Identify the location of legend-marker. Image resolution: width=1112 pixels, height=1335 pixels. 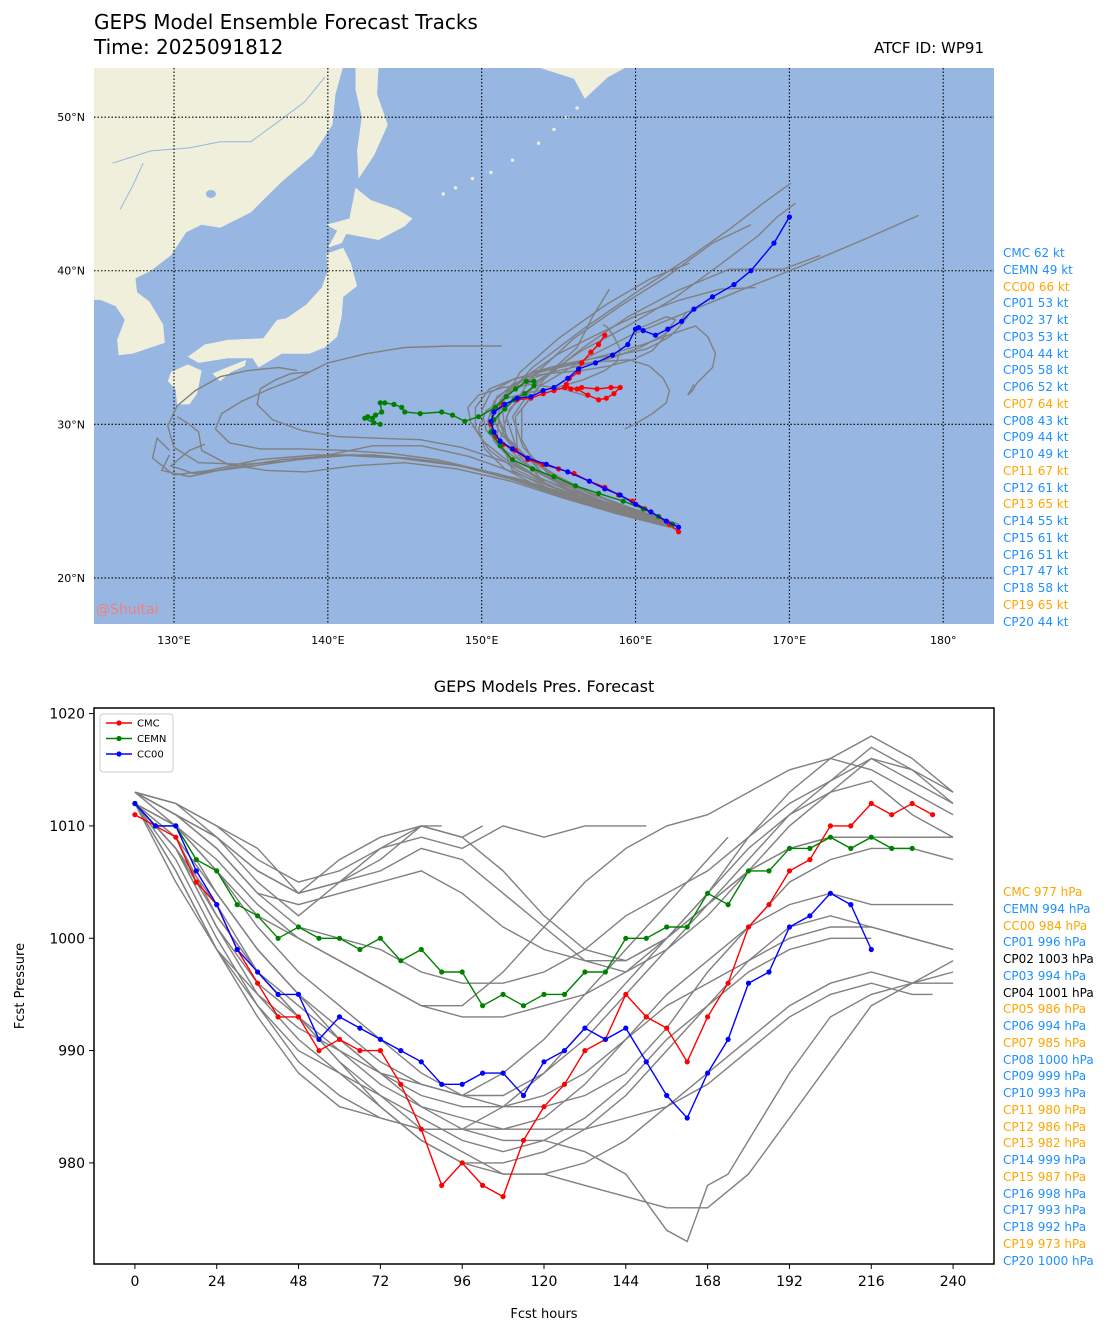
(119, 738).